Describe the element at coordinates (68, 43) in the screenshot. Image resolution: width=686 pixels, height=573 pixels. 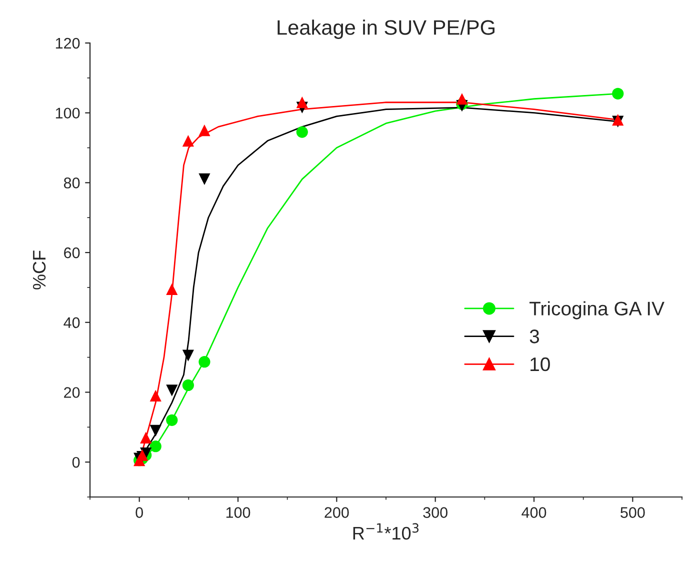
I see `y-tick-label: 120` at that location.